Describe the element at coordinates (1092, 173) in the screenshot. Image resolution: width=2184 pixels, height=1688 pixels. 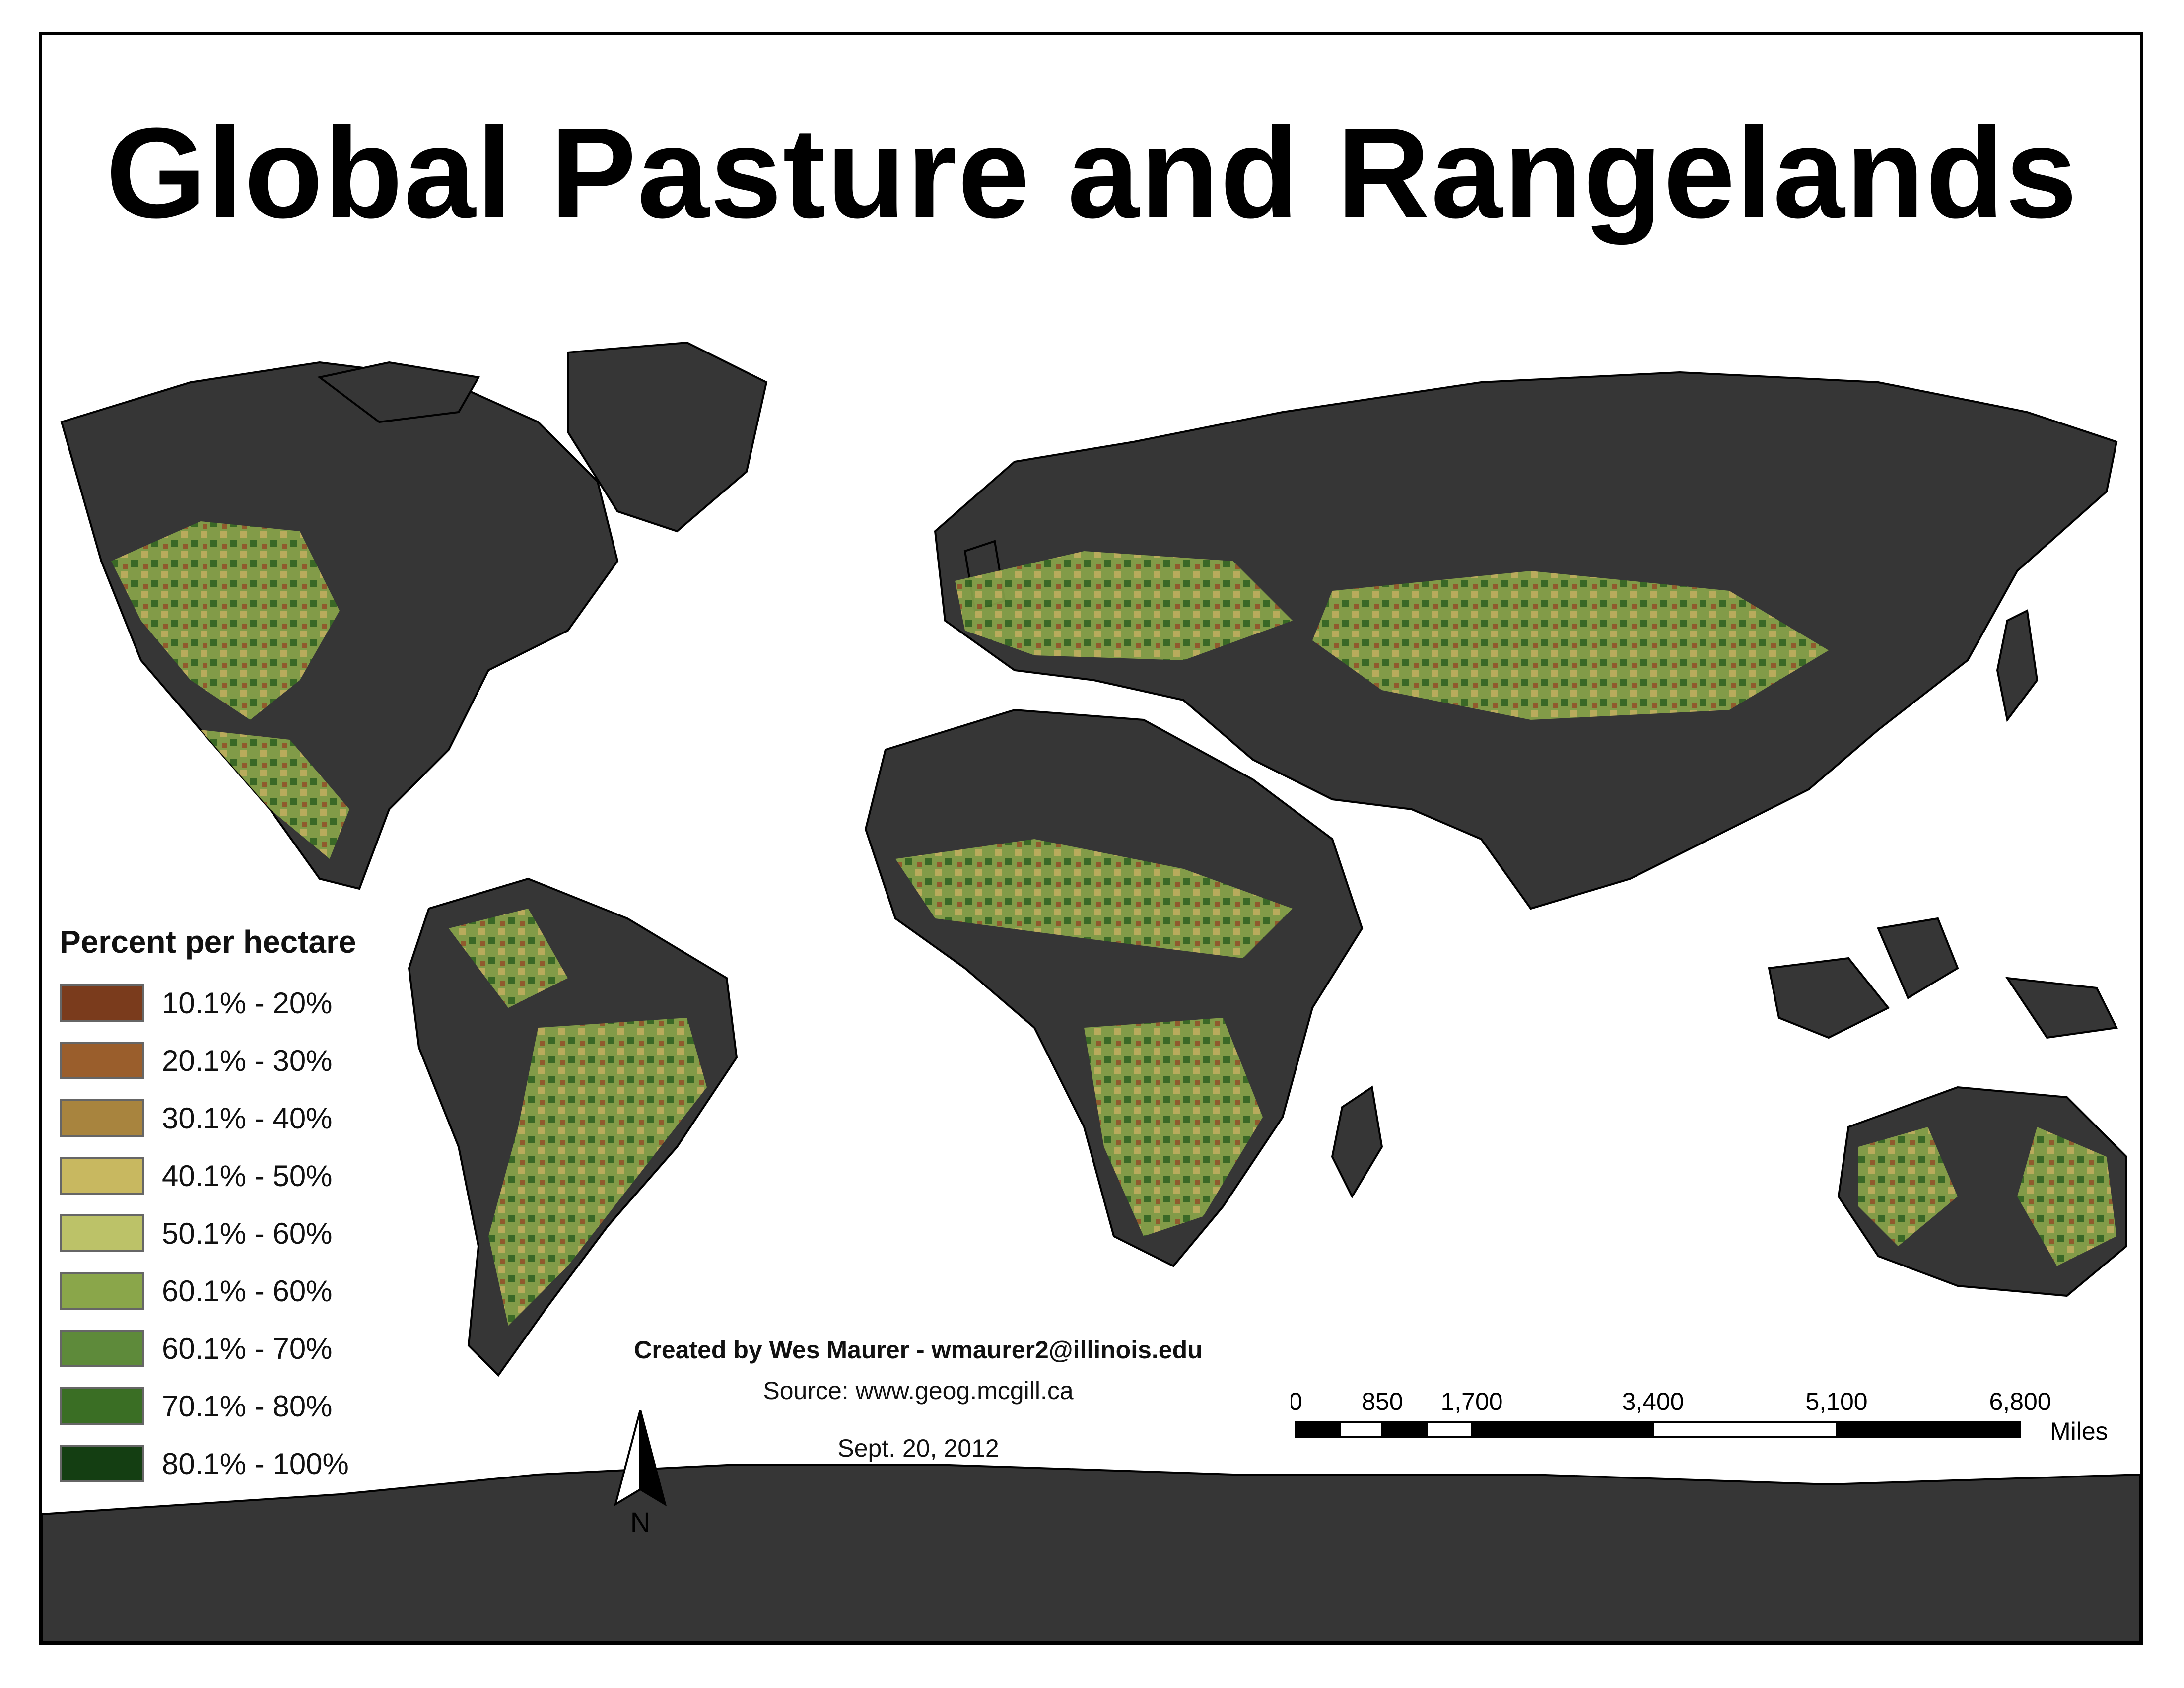
I see `page-title: Global Pasture and Rangelands` at that location.